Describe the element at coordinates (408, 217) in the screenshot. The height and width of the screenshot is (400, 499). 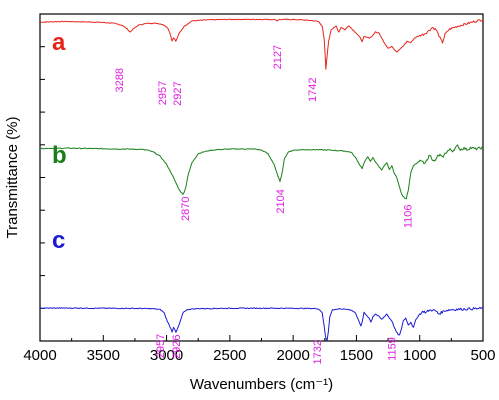
I see `peak-label: 1106` at that location.